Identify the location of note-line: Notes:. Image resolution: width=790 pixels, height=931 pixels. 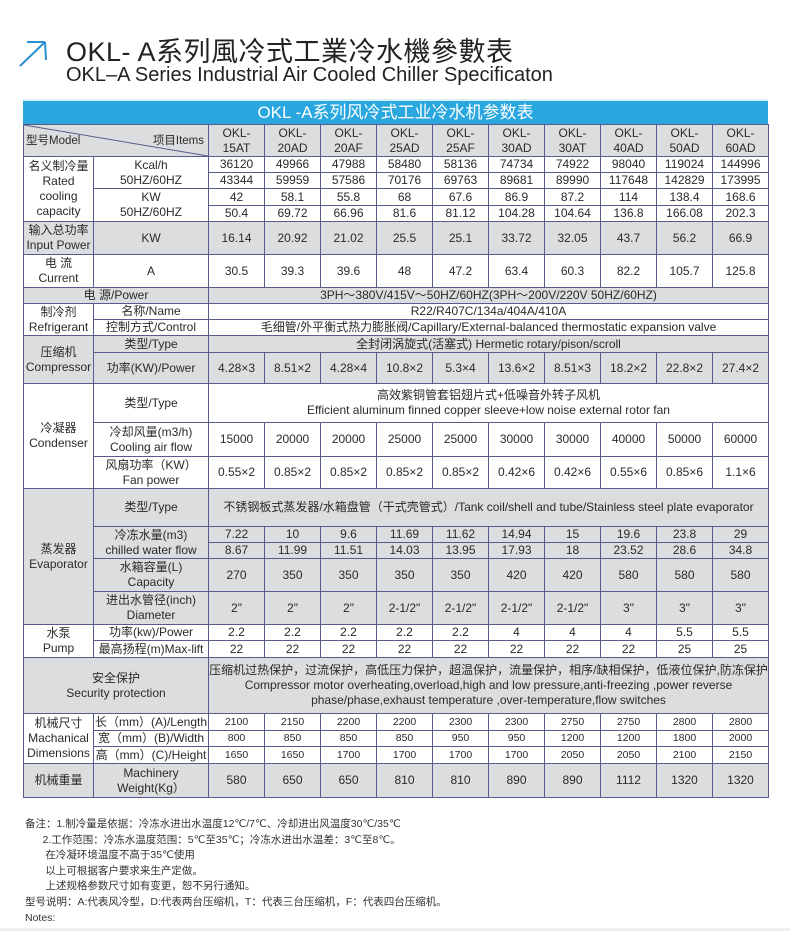
(40, 917).